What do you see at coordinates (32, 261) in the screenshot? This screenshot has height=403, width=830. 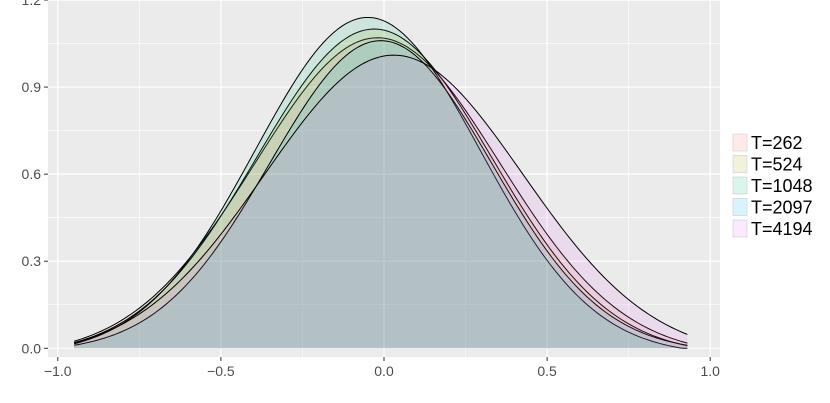 I see `y-tick-label: 0.3` at bounding box center [32, 261].